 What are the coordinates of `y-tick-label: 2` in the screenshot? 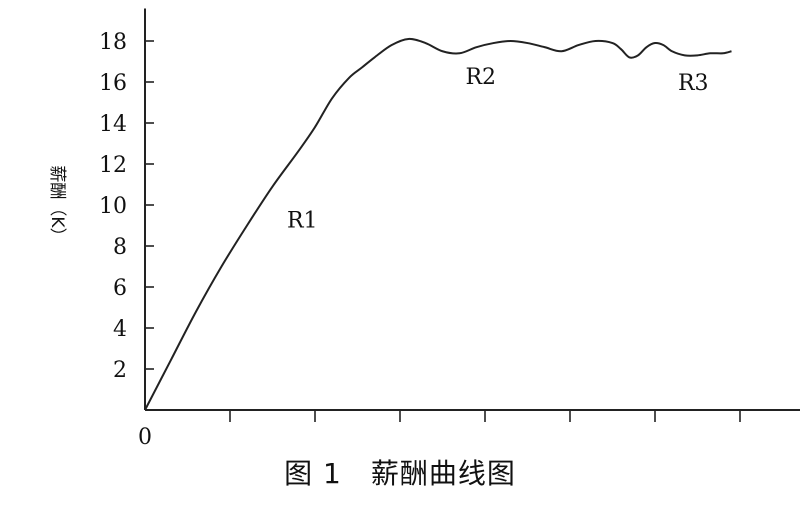 It's located at (120, 370).